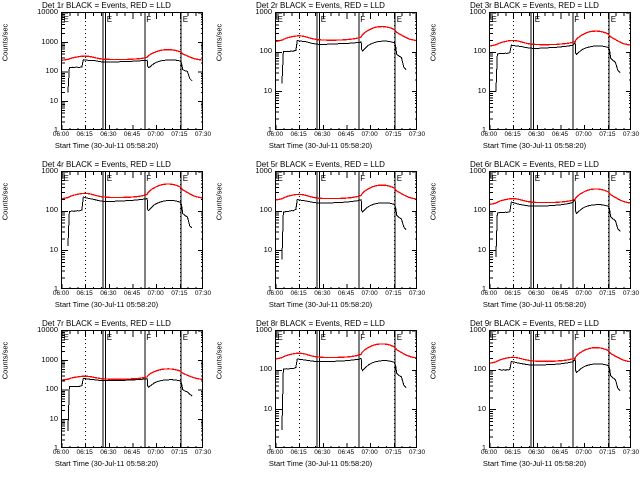  What do you see at coordinates (106, 323) in the screenshot?
I see `panel-title: Det 7r BLACK = Events, RED = LLD` at bounding box center [106, 323].